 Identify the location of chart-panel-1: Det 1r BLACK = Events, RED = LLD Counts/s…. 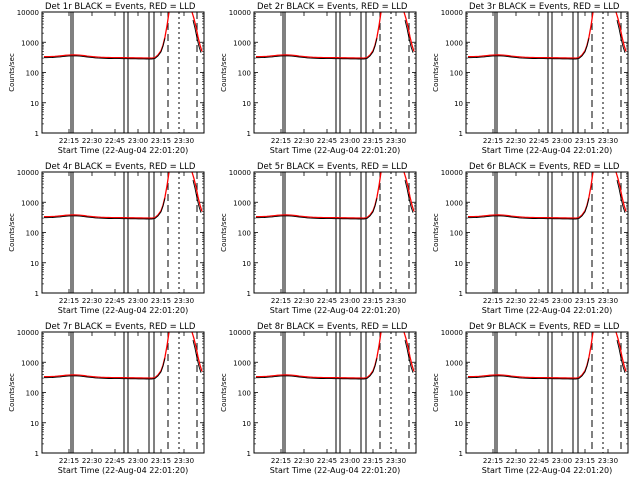
(106, 78).